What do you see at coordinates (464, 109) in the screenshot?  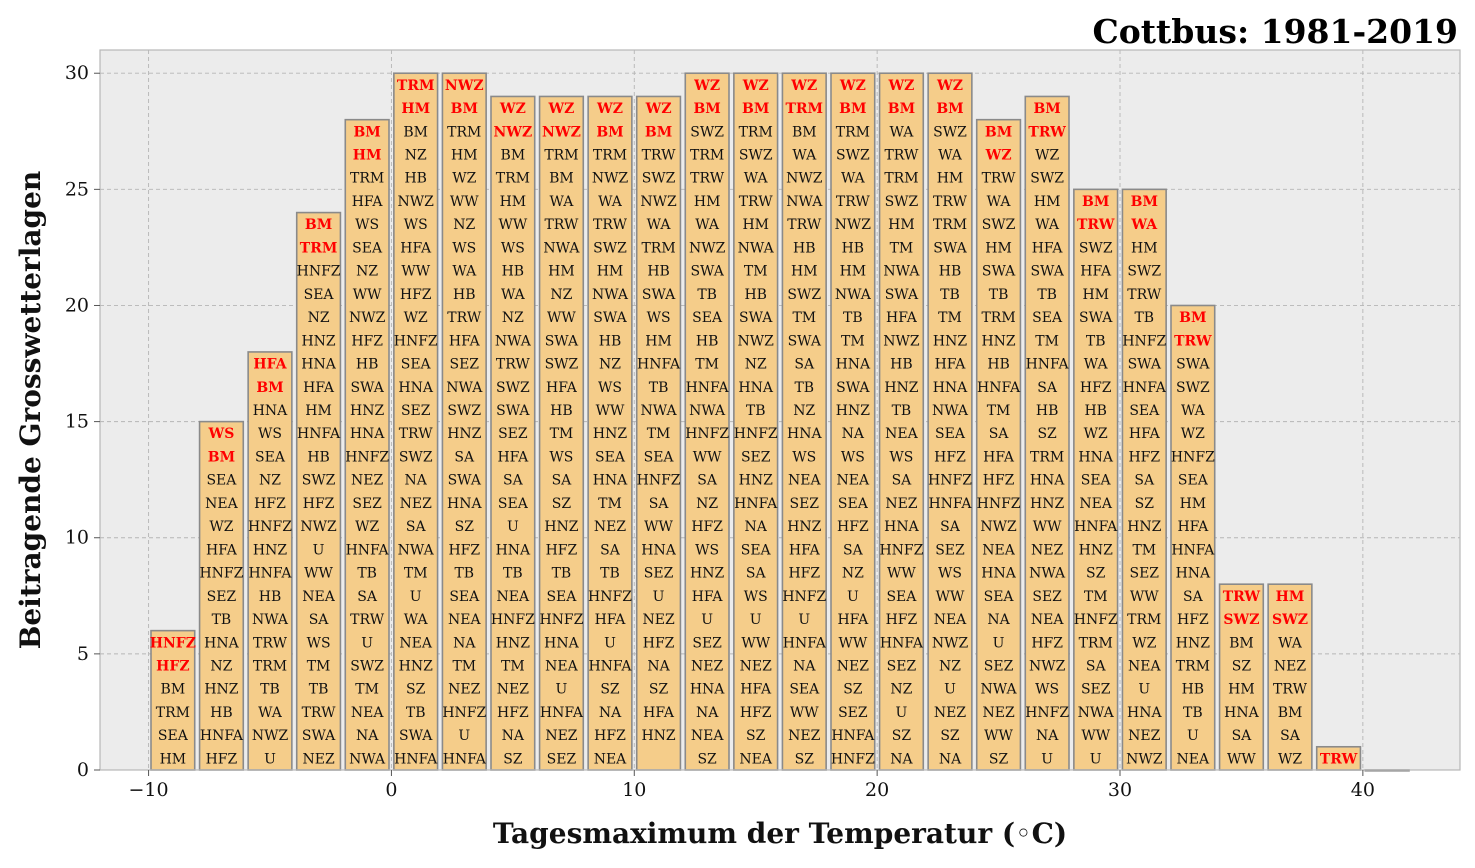 I see `bar-highlight-label: BM` at bounding box center [464, 109].